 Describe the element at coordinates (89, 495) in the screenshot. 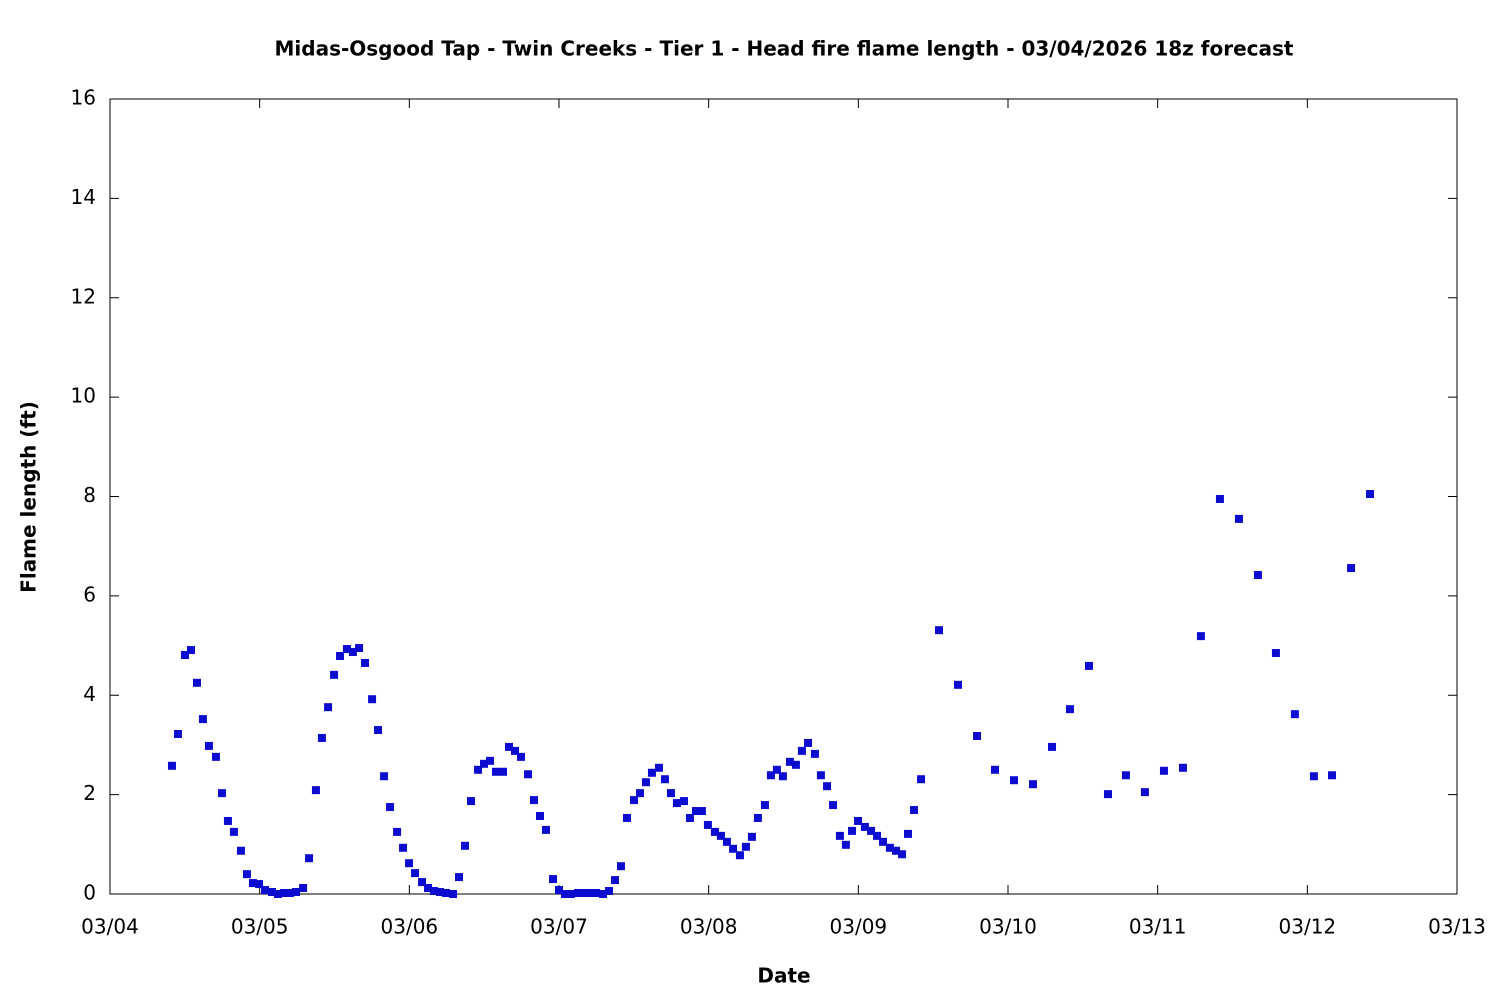

I see `y-tick-label: 8` at that location.